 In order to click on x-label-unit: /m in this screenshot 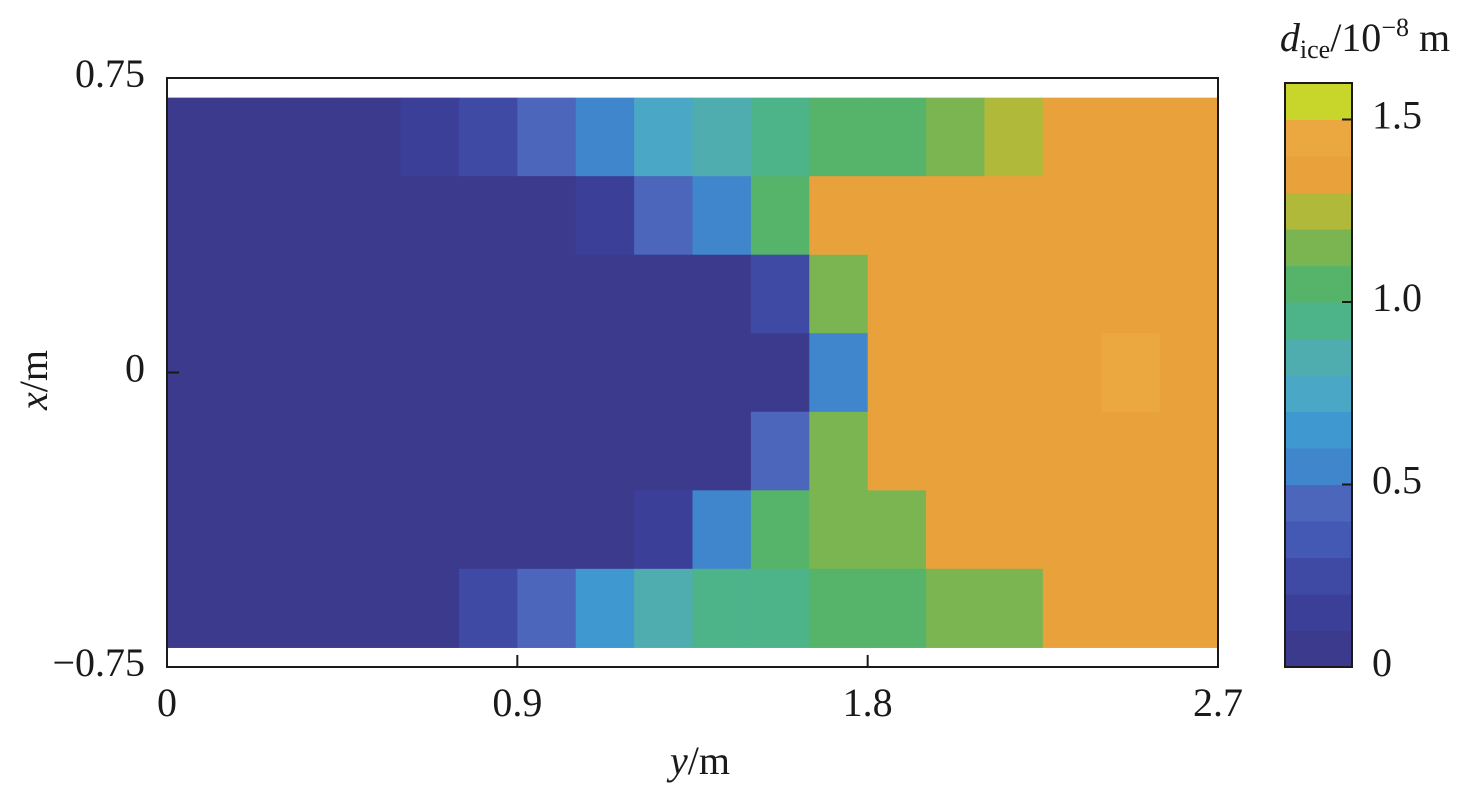, I will do `click(709, 760)`.